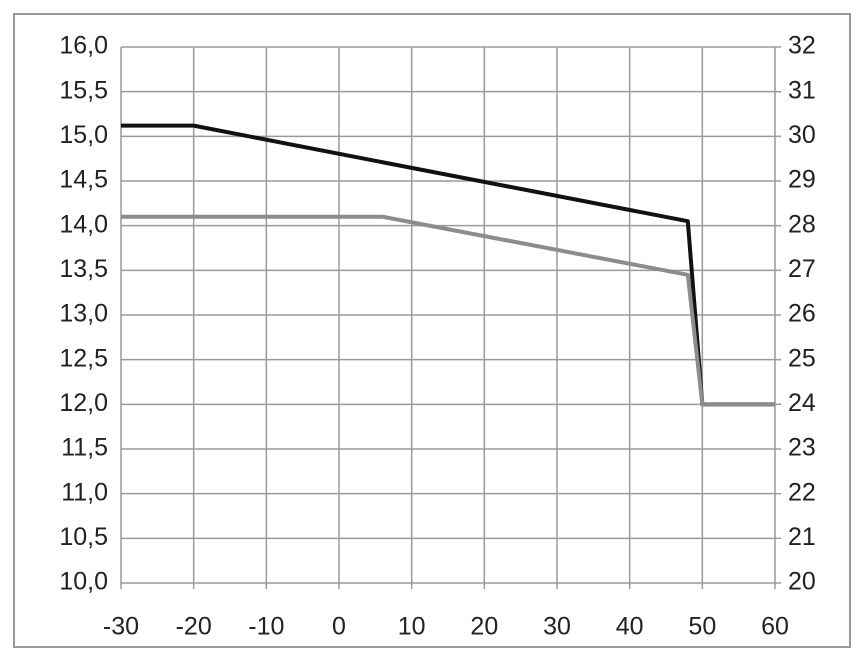 This screenshot has height=664, width=865. What do you see at coordinates (84, 448) in the screenshot?
I see `y-tick-label: 11,5` at bounding box center [84, 448].